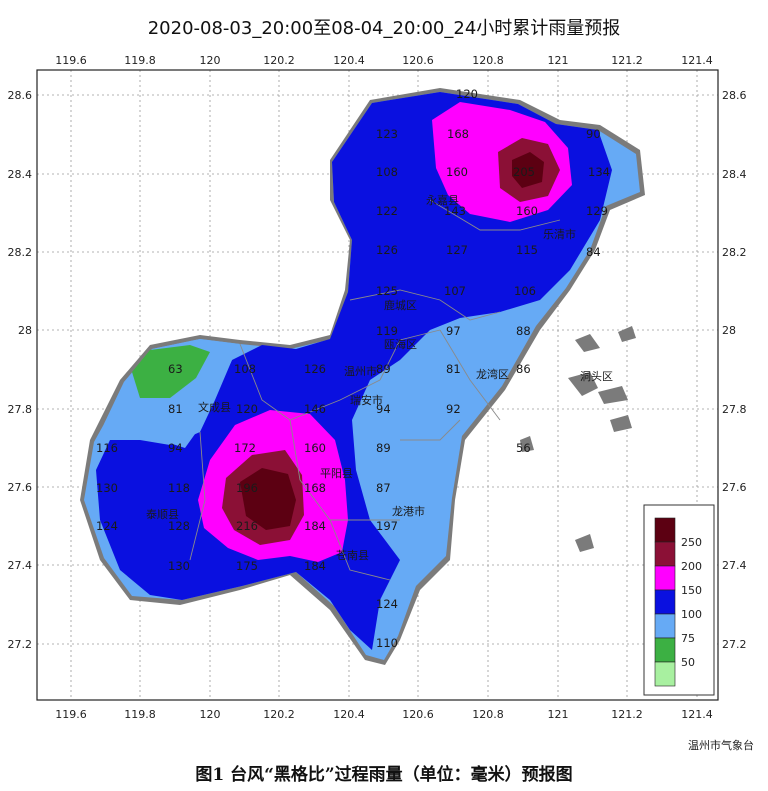 This screenshot has height=791, width=768. Describe the element at coordinates (734, 174) in the screenshot. I see `lat-tick: 28.4` at that location.